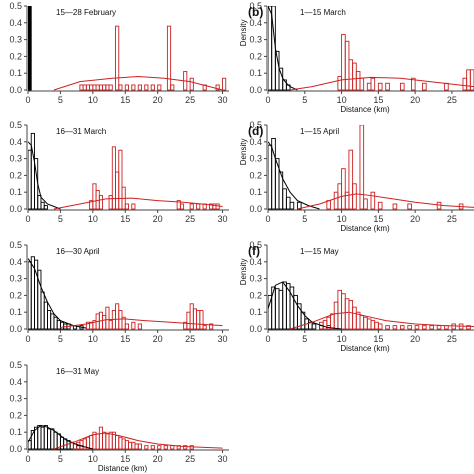  I want to click on far-density-curve, so click(138, 203).